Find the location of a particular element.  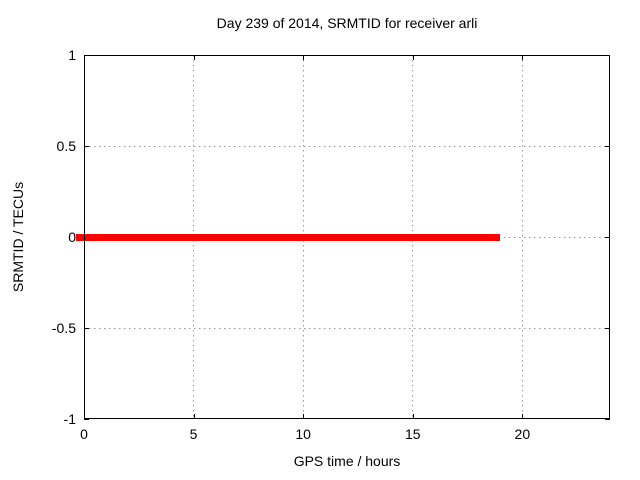

x-tick-label-15: 15 is located at coordinates (412, 434).